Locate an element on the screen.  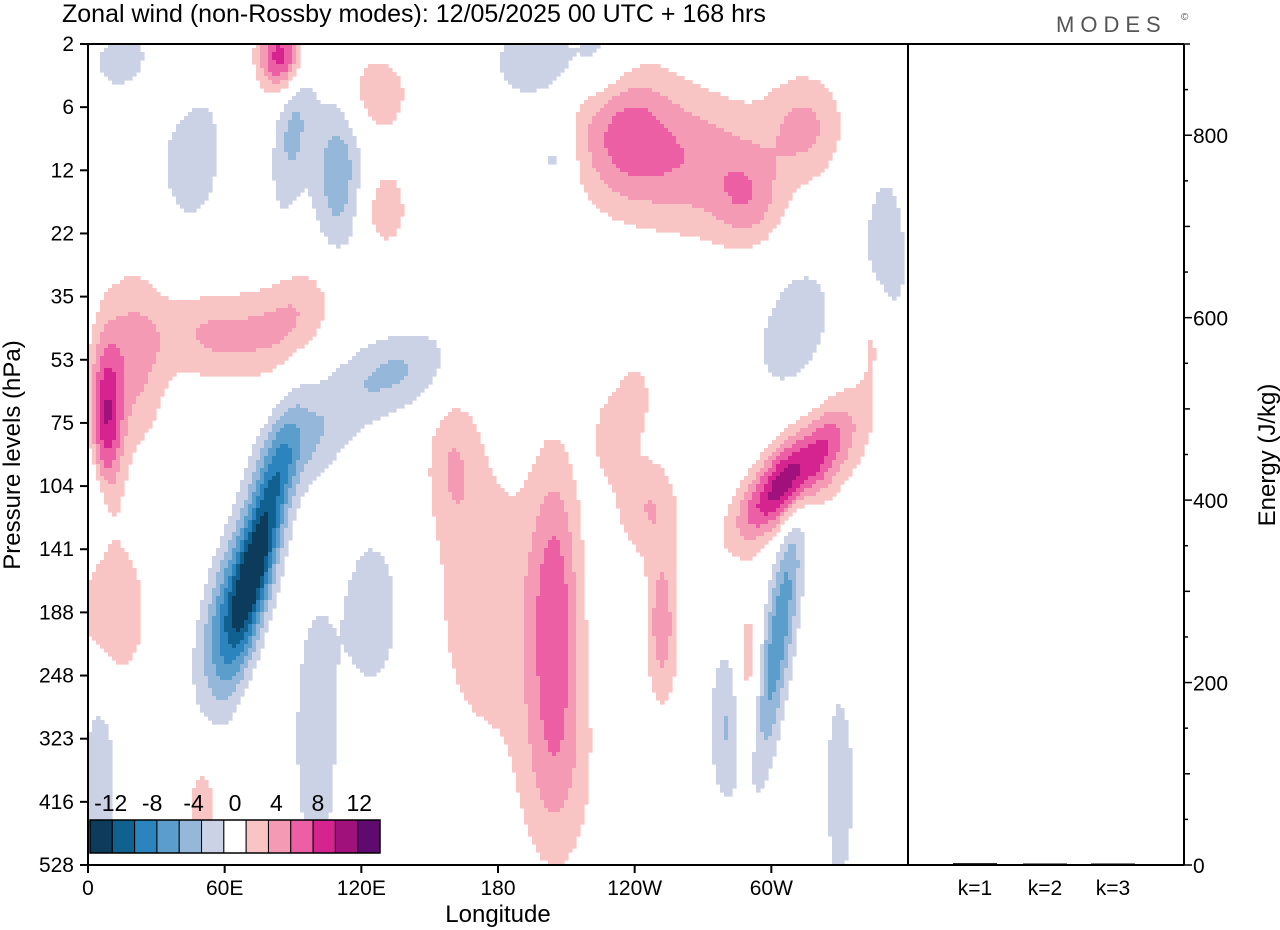
y-tick-label: 6 is located at coordinates (68, 107).